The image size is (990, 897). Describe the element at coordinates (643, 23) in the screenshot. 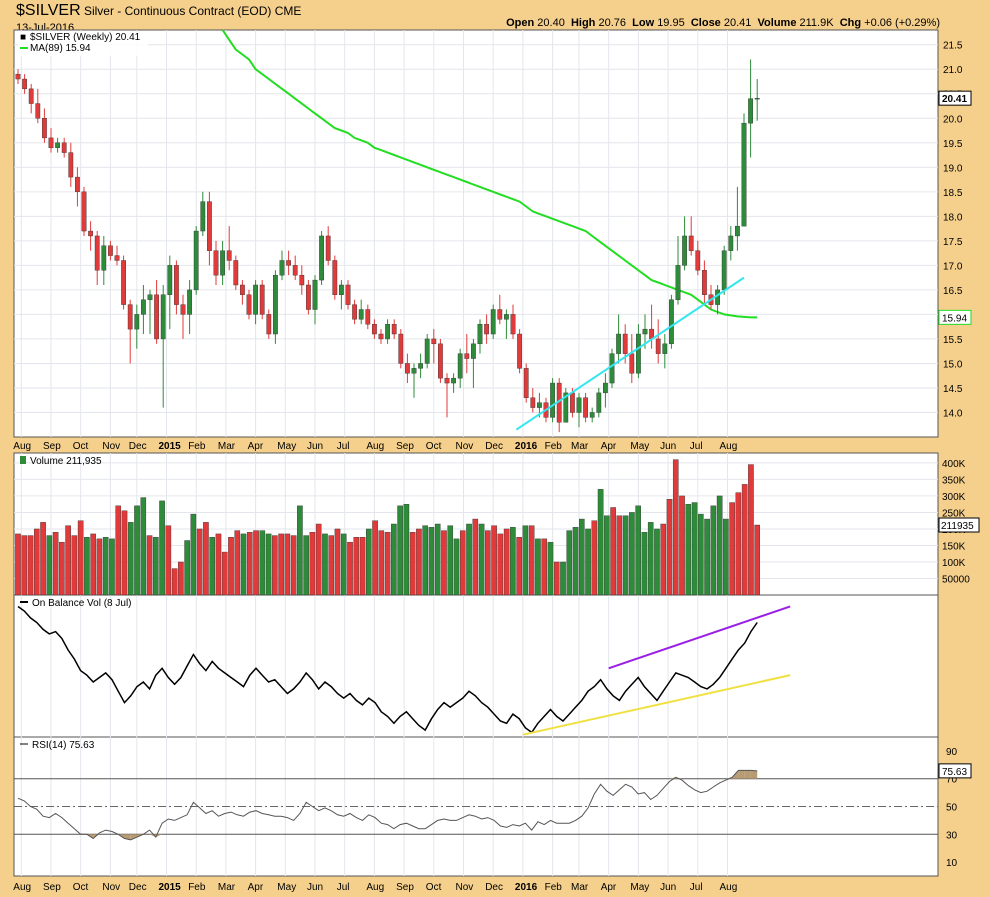

I see `low-label: Low` at that location.